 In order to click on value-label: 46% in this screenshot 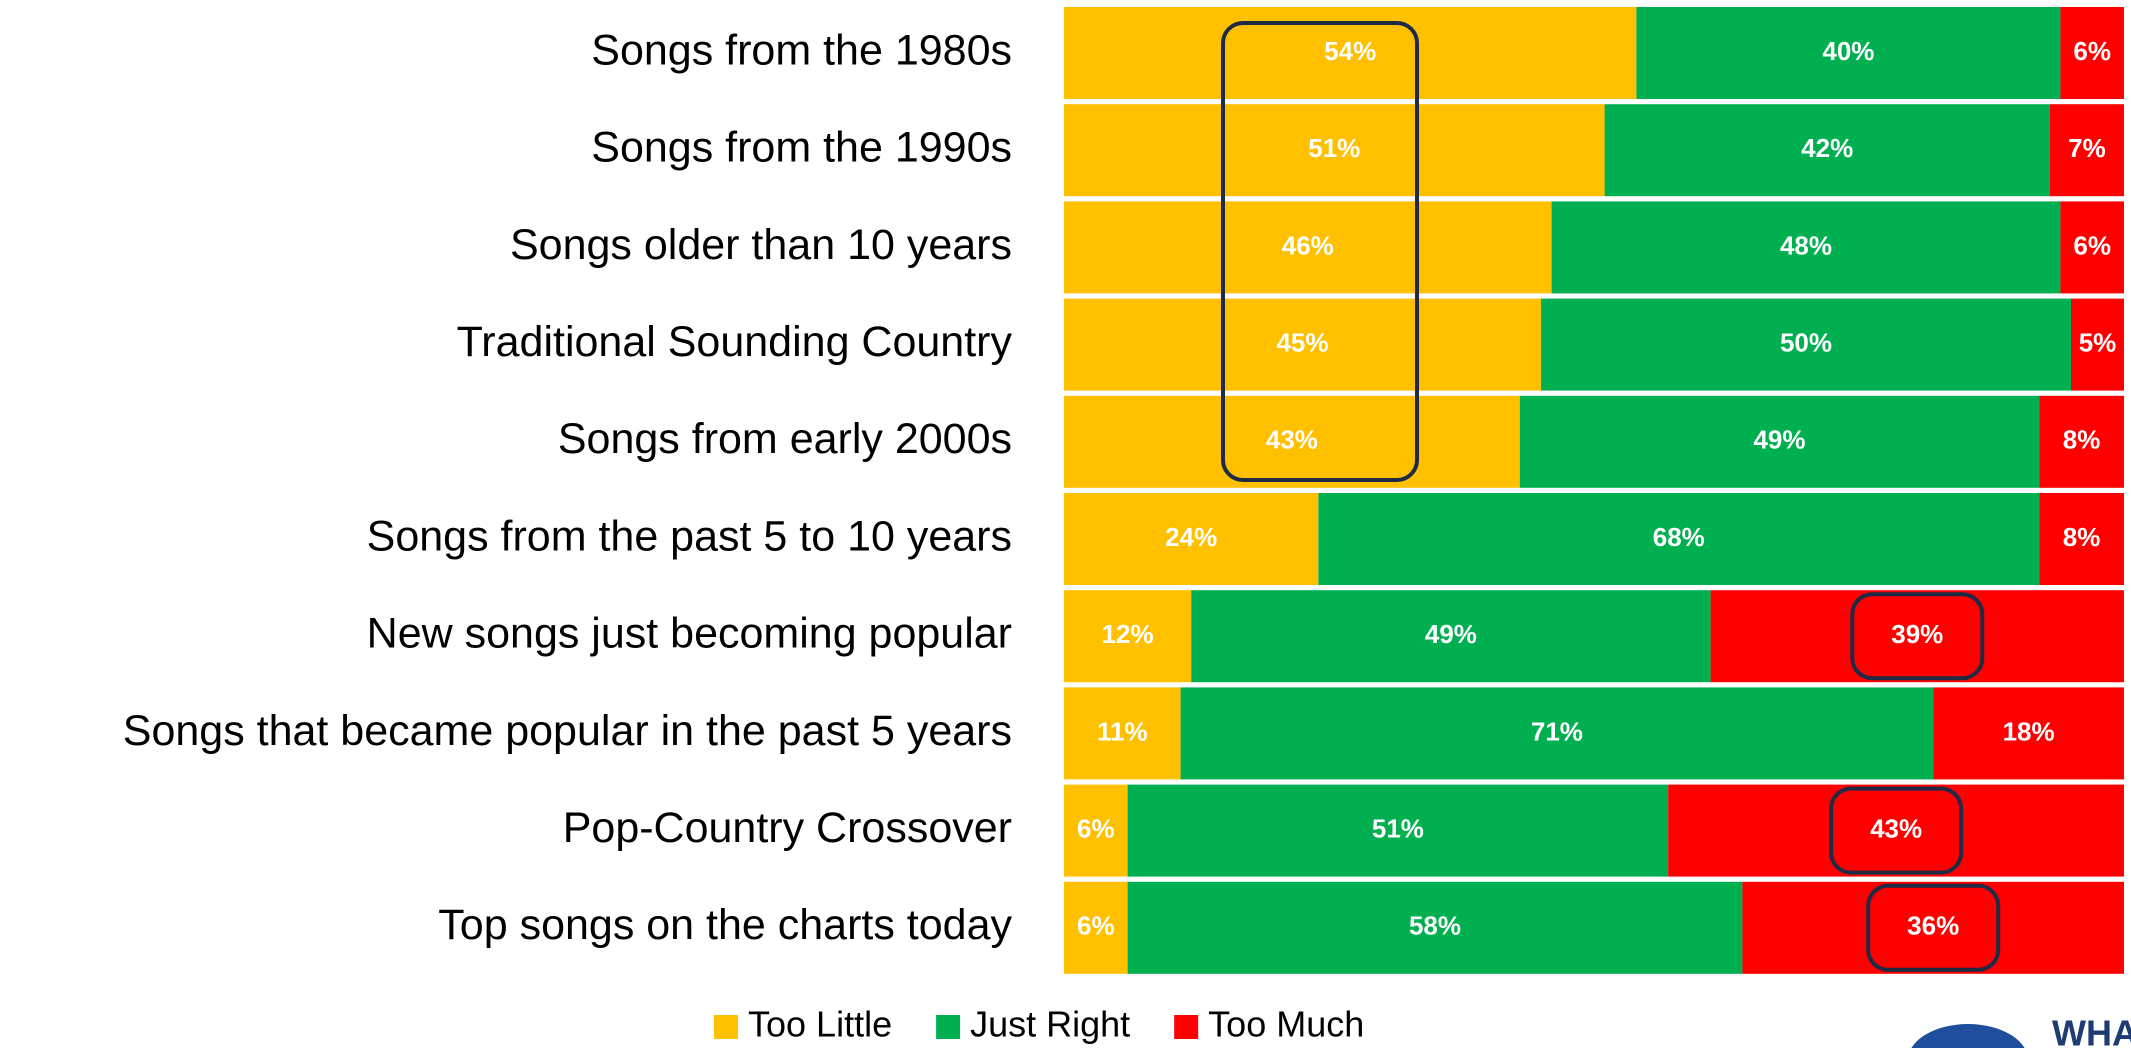, I will do `click(1308, 245)`.